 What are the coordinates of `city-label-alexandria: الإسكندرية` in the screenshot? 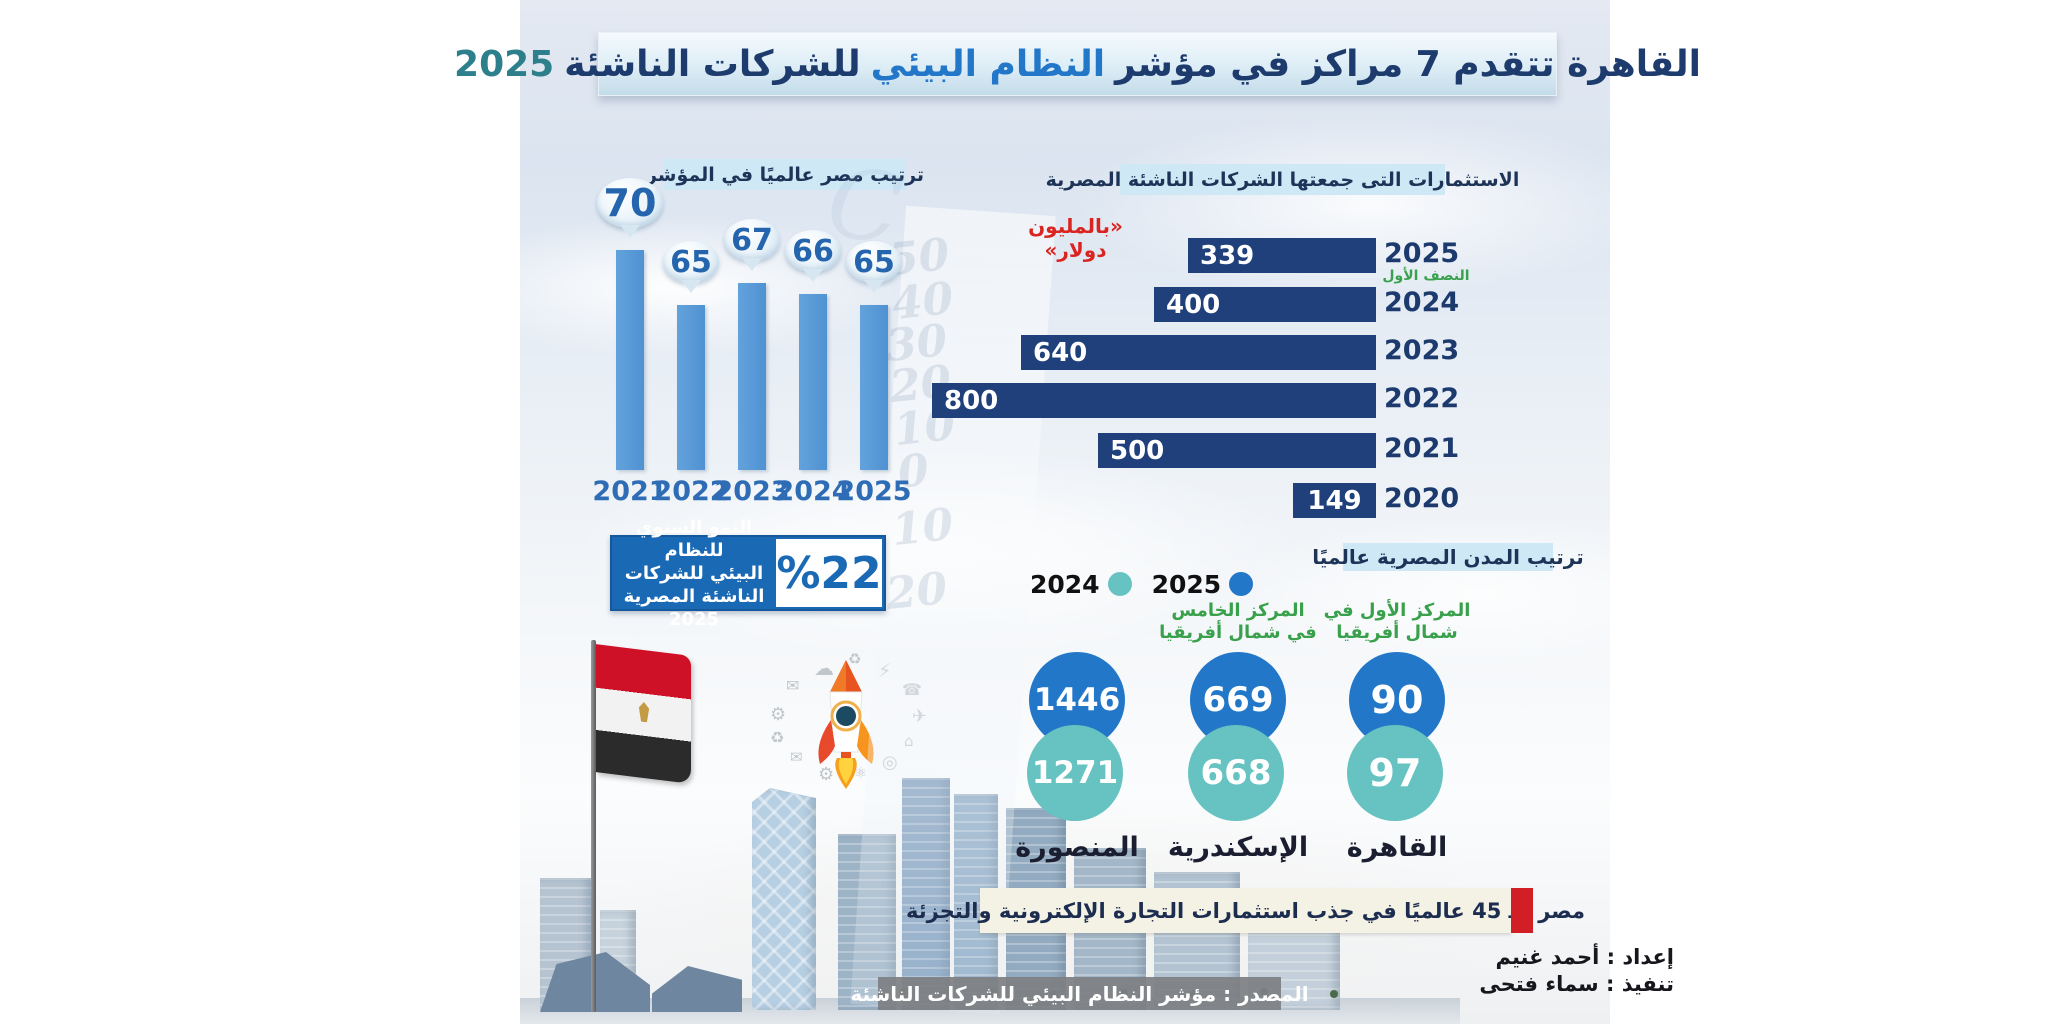 It's located at (1238, 847).